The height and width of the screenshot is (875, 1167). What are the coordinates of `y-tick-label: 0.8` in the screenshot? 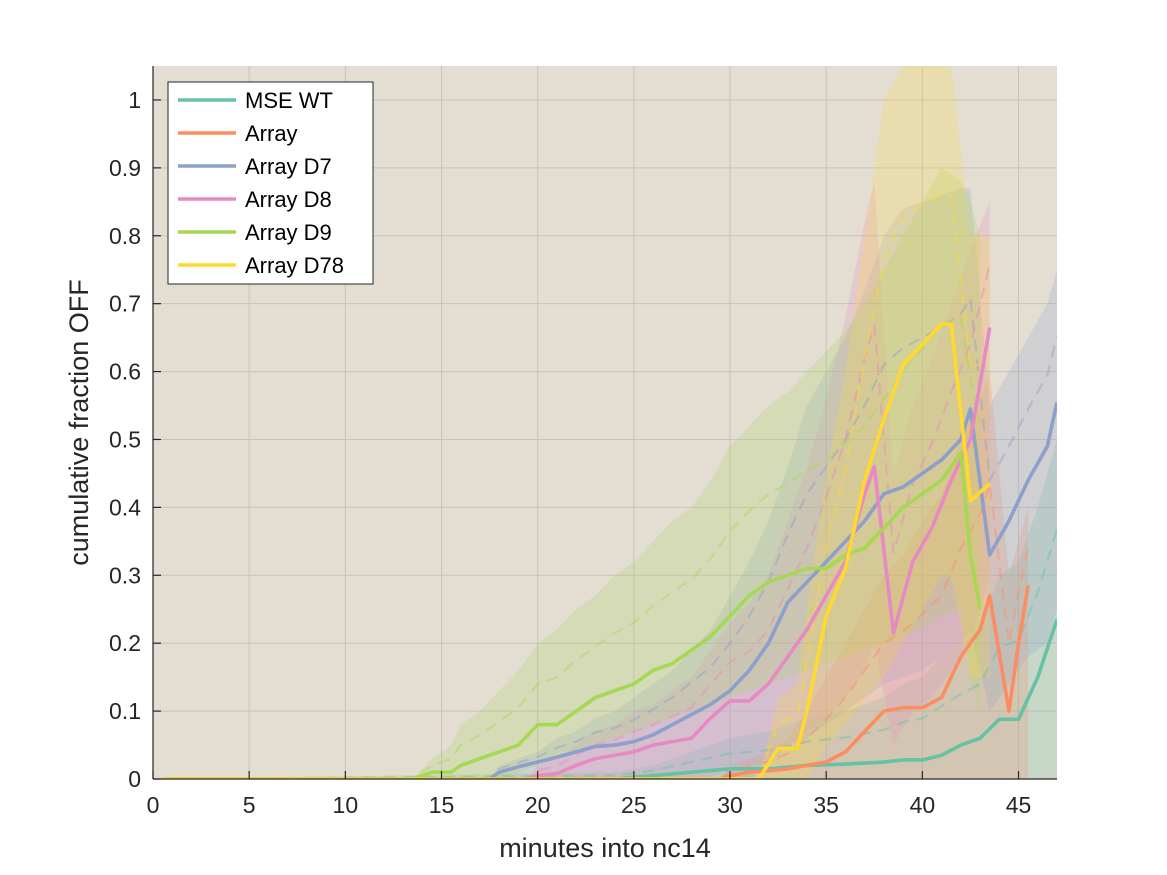 It's located at (125, 236).